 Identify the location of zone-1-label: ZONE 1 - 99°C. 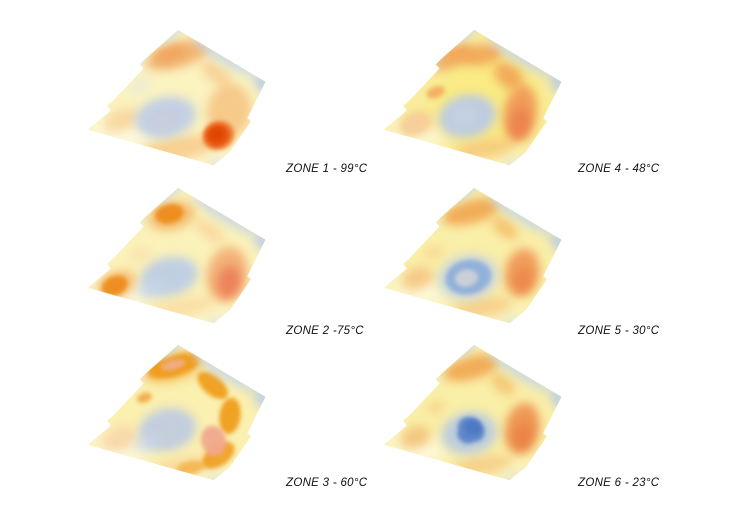
(327, 169).